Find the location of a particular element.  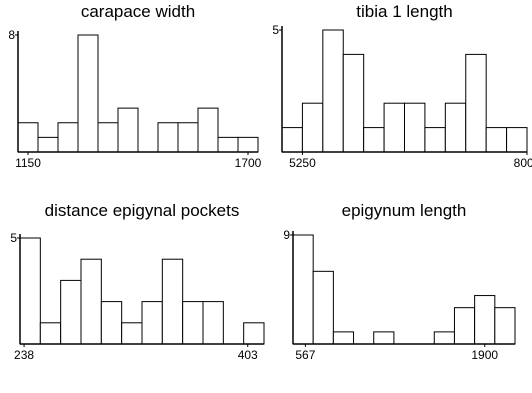

chart-title: carapace width is located at coordinates (138, 11).